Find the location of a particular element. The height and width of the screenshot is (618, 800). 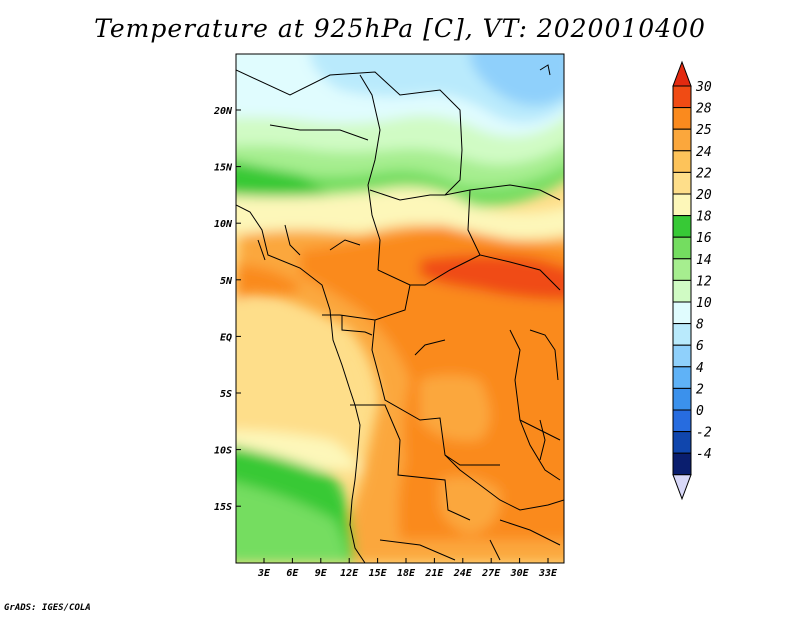

lon-tick-label: 27E is located at coordinates (491, 573).